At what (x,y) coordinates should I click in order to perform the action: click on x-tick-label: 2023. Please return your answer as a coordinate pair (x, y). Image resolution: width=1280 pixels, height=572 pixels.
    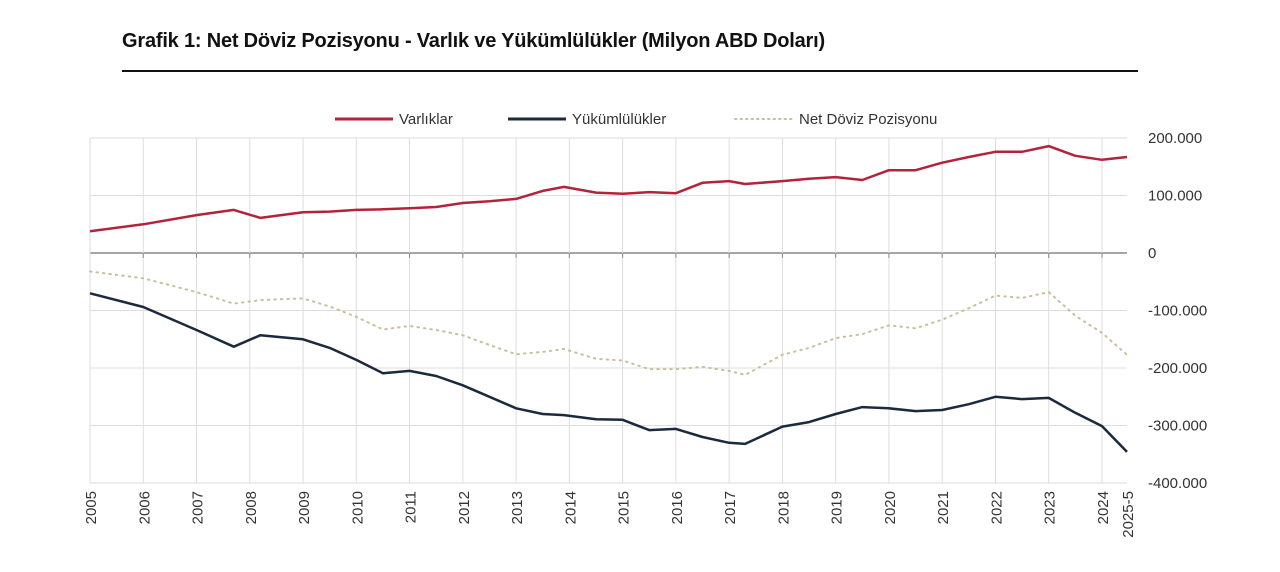
    Looking at the image, I should click on (1050, 507).